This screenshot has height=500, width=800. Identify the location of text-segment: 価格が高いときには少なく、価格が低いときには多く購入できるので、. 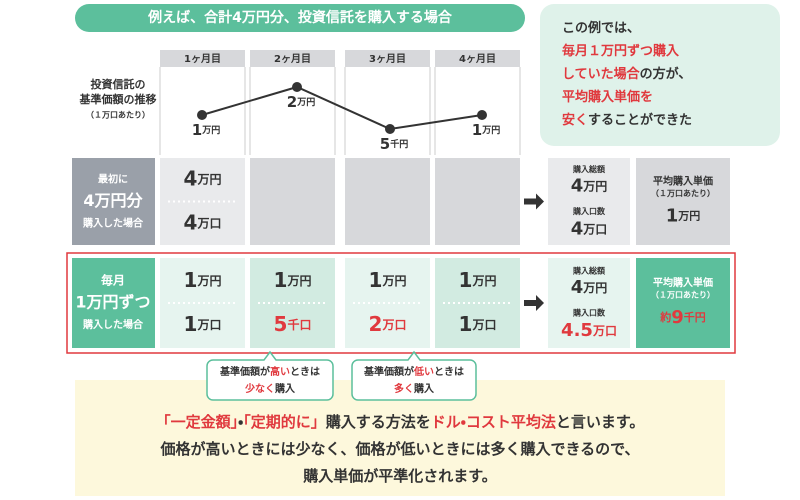
(399, 449).